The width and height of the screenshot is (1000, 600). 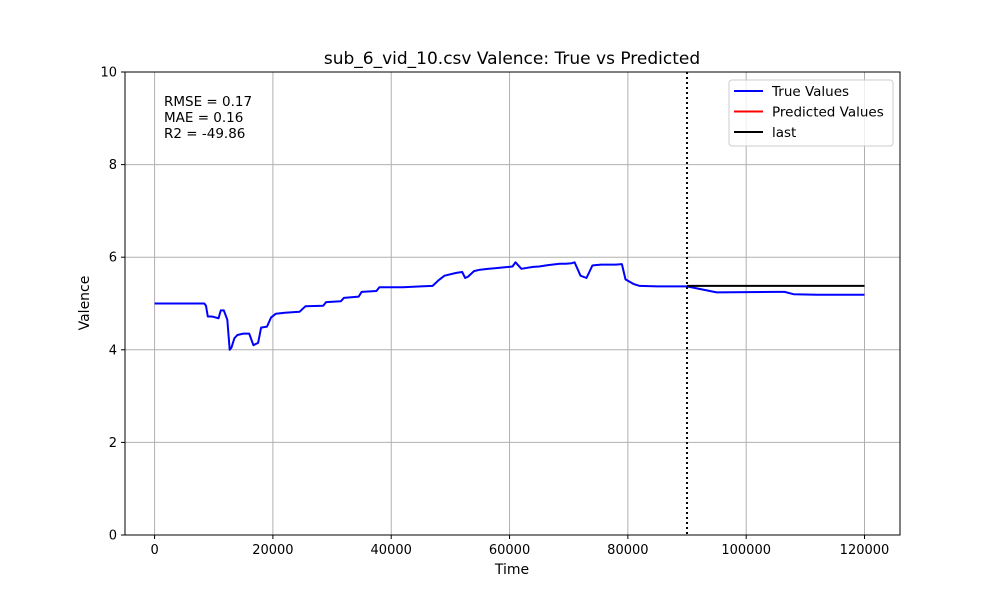 What do you see at coordinates (113, 165) in the screenshot?
I see `y-tick-label: 8` at bounding box center [113, 165].